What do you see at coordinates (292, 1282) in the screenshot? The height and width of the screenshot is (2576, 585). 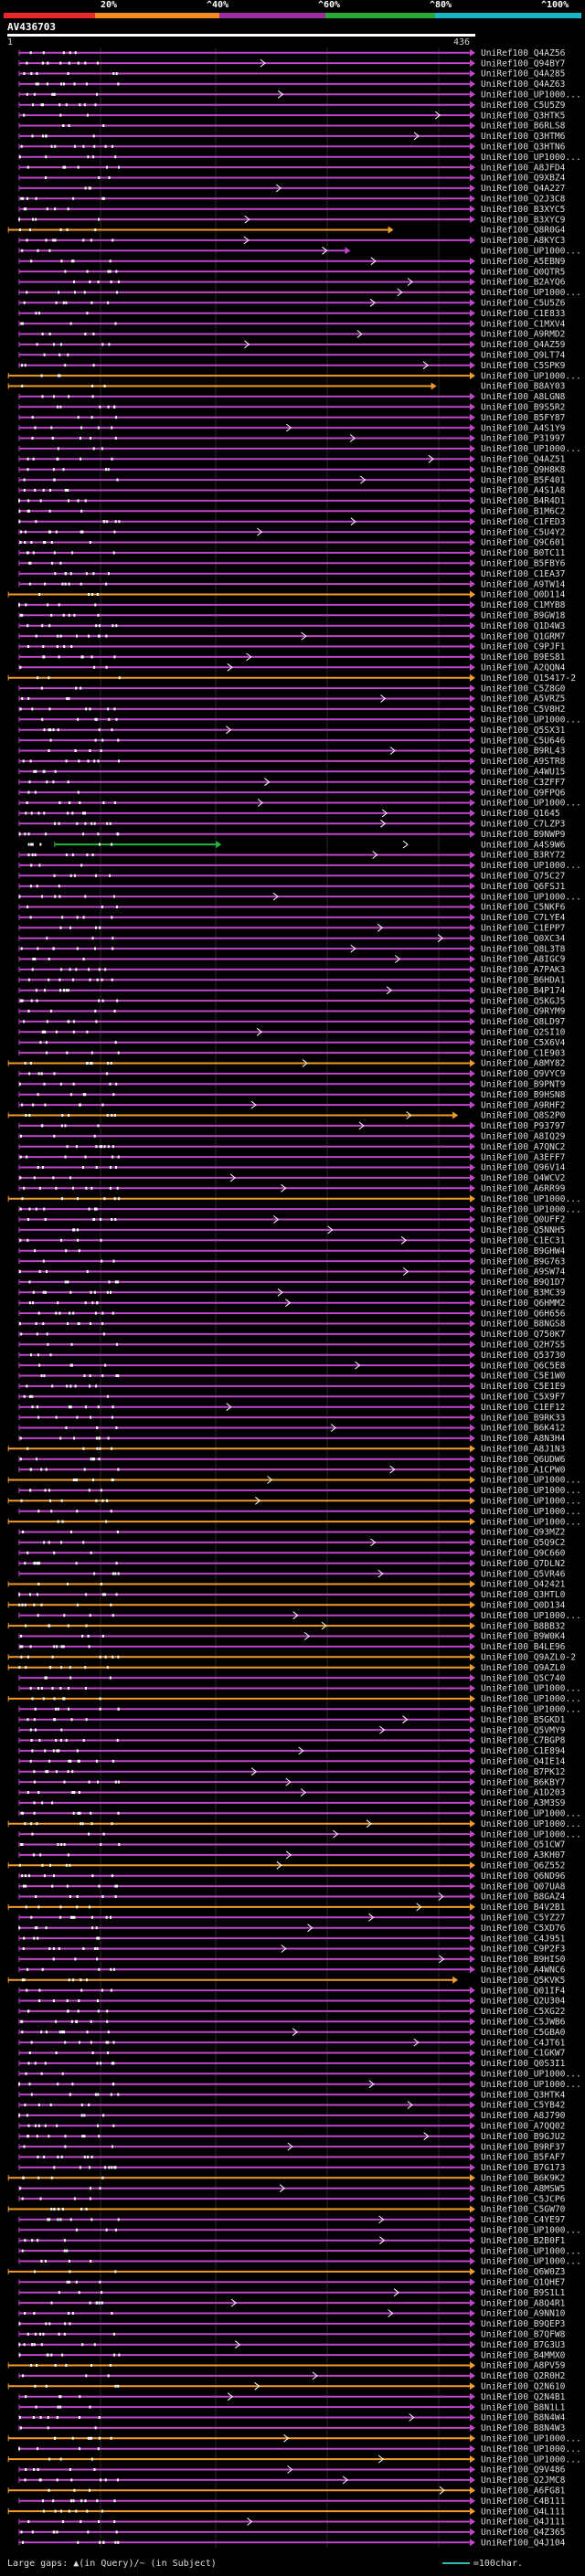 I see `hit-row: UniRef100_B9Q1D7` at bounding box center [292, 1282].